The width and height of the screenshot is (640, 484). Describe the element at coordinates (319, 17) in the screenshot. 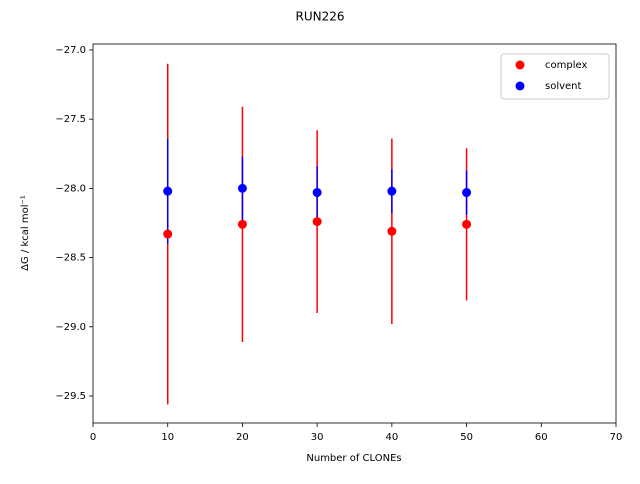

I see `chart-title: RUN226` at that location.